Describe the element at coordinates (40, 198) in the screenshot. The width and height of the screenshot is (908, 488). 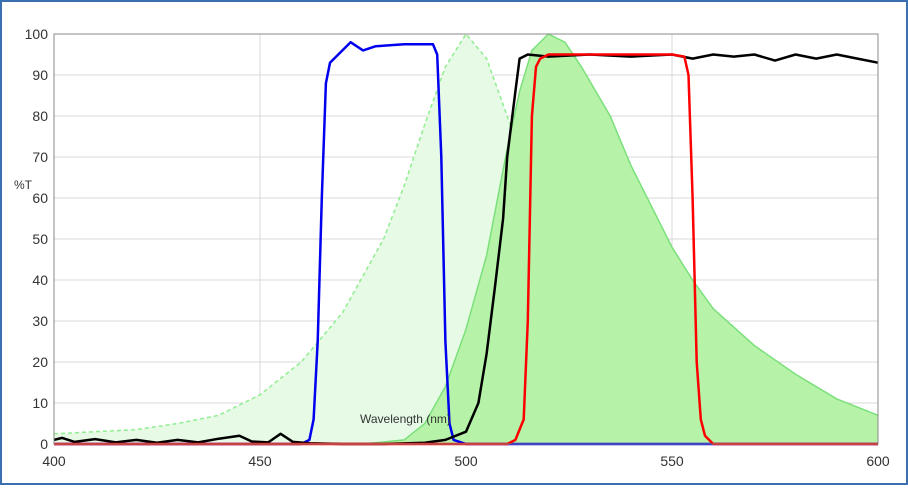
I see `y-tick-label: 60` at that location.